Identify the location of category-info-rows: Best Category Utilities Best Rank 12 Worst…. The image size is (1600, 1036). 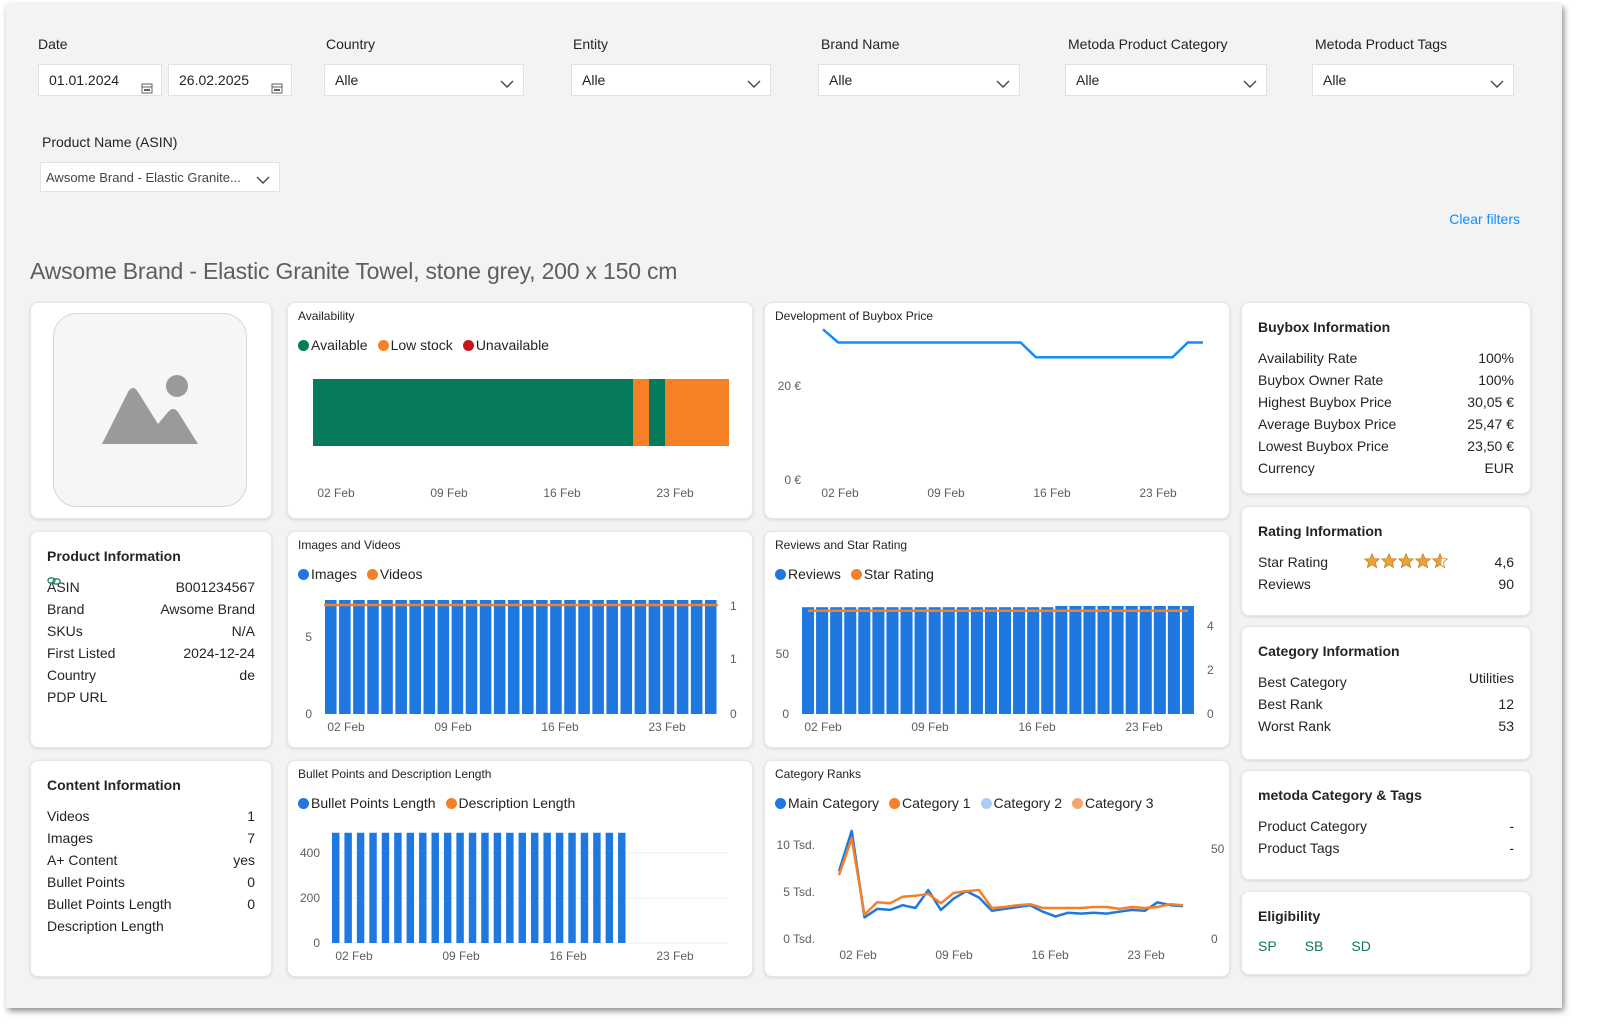
(1386, 703).